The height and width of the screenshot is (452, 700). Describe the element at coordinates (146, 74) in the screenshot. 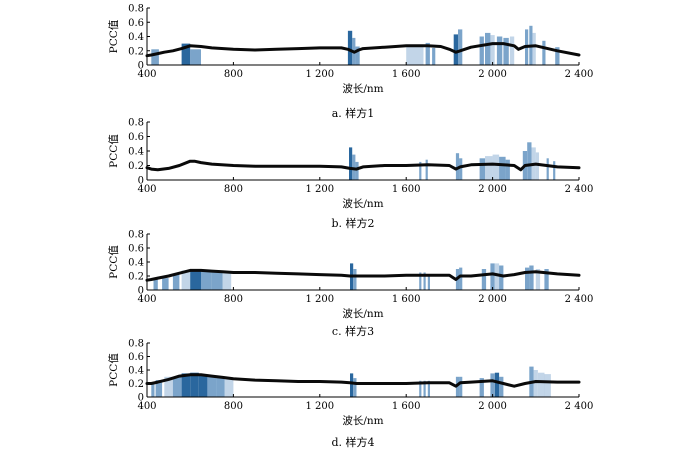

I see `x-tick-label: 400` at that location.